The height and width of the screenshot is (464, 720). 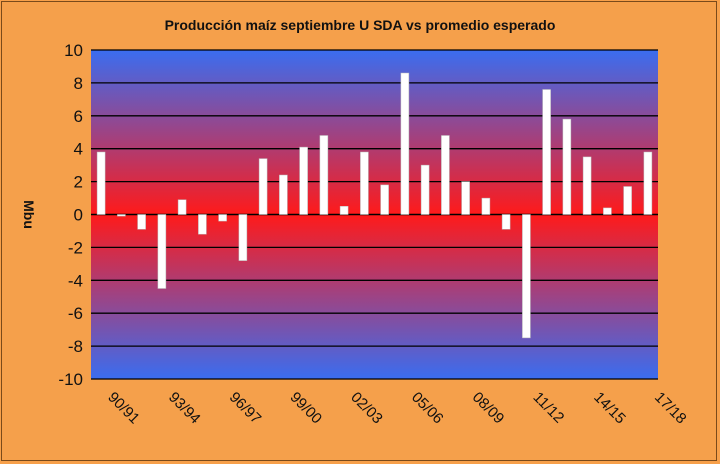 I want to click on x-tick-label: 99/00, so click(x=306, y=408).